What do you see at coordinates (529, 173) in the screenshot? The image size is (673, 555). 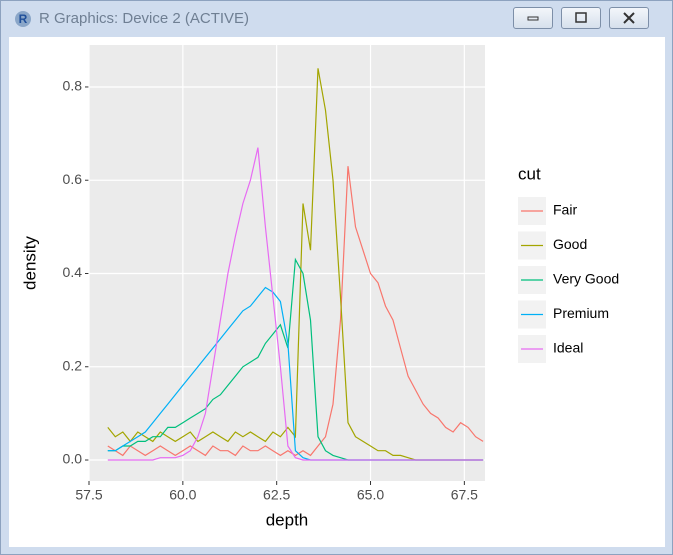 I see `legend-title: cut` at bounding box center [529, 173].